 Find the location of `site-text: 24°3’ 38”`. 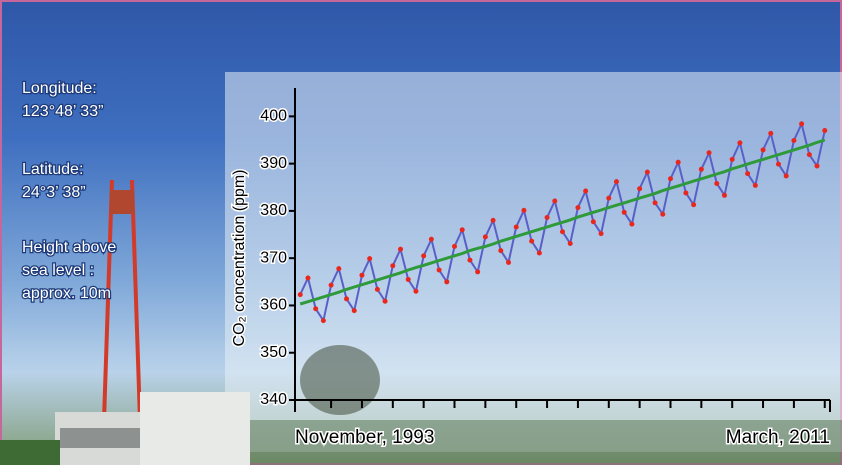

site-text: 24°3’ 38” is located at coordinates (54, 192).